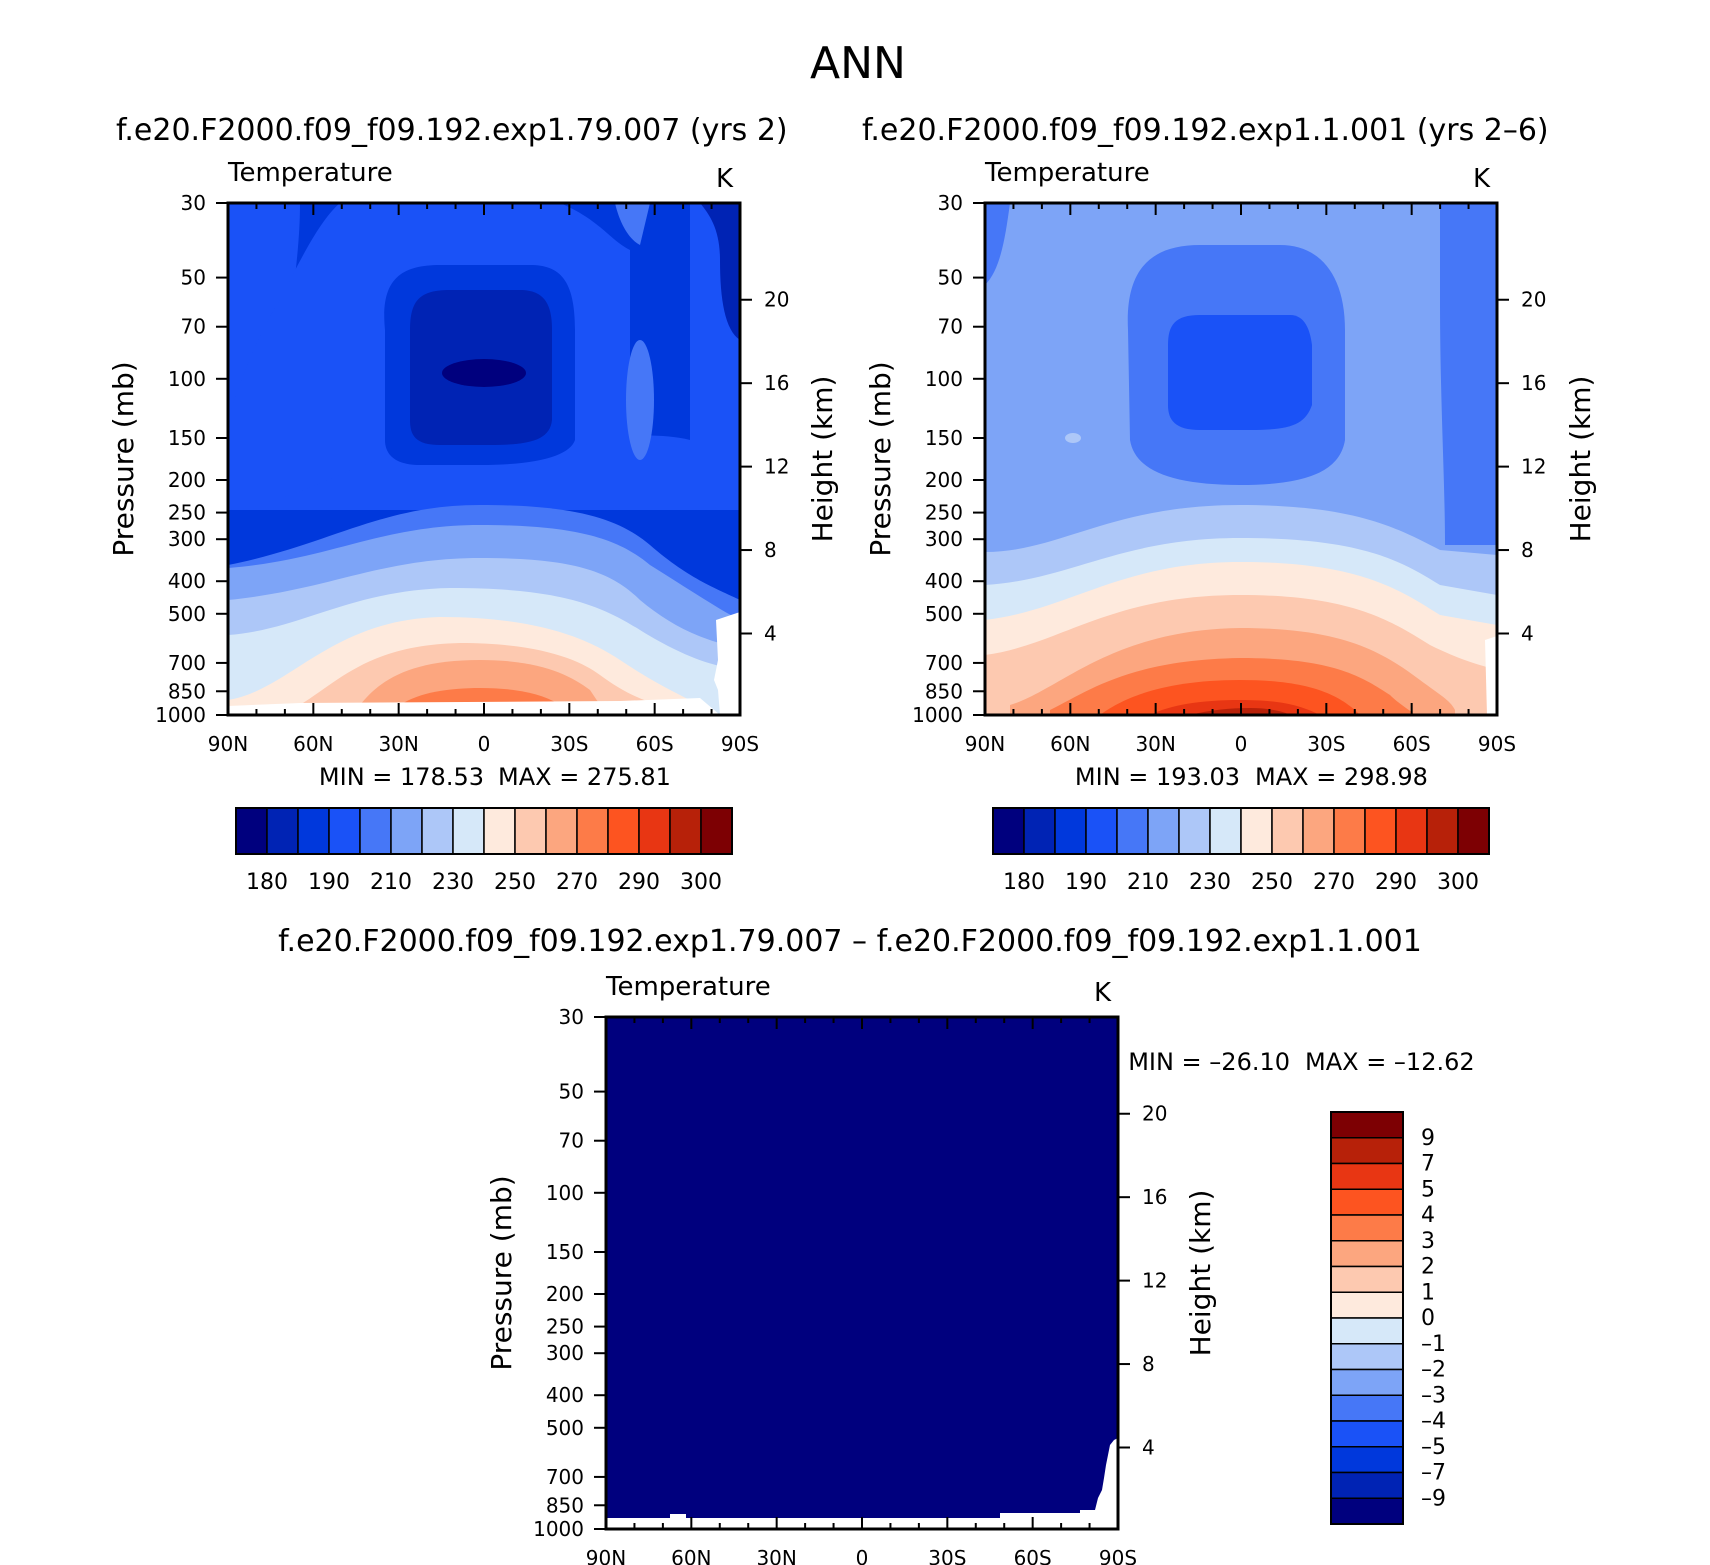  I want to click on panel-a-colorbar: 180 190 210 230 250 270 290 300, so click(484, 851).